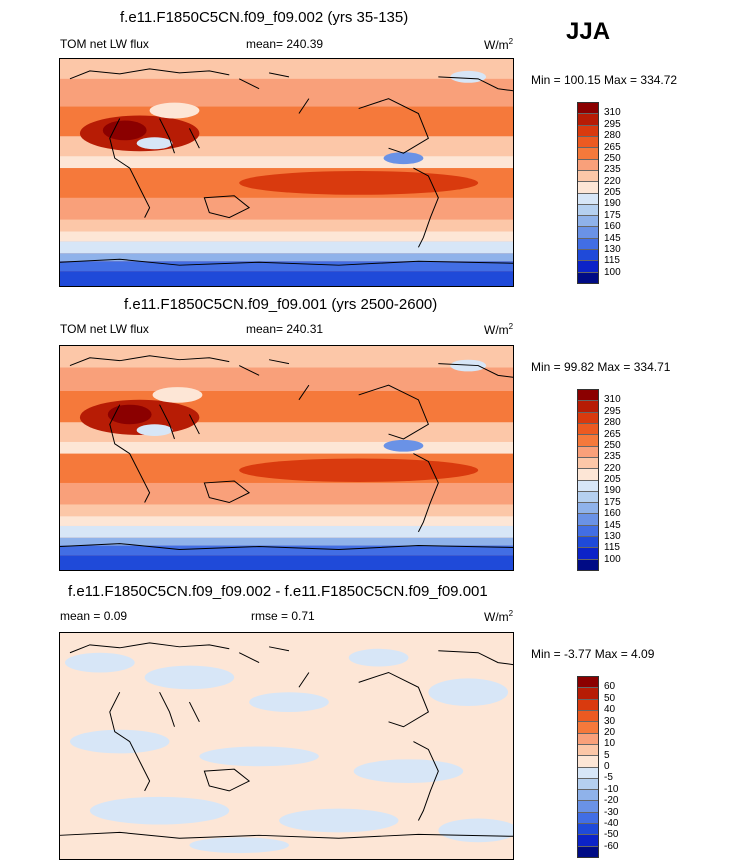 The image size is (733, 866). What do you see at coordinates (104, 44) in the screenshot?
I see `panel1-left-label: TOM net LW flux` at bounding box center [104, 44].